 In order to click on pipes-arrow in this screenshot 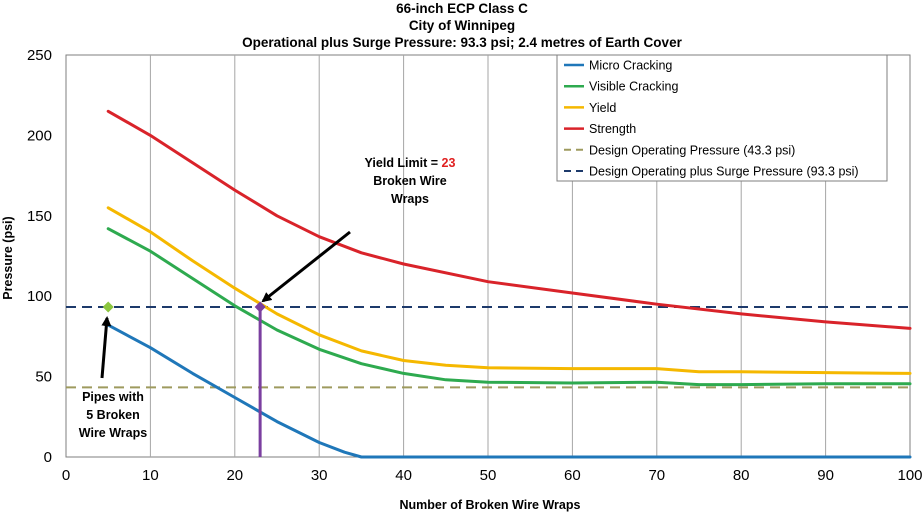, I will do `click(106, 347)`.